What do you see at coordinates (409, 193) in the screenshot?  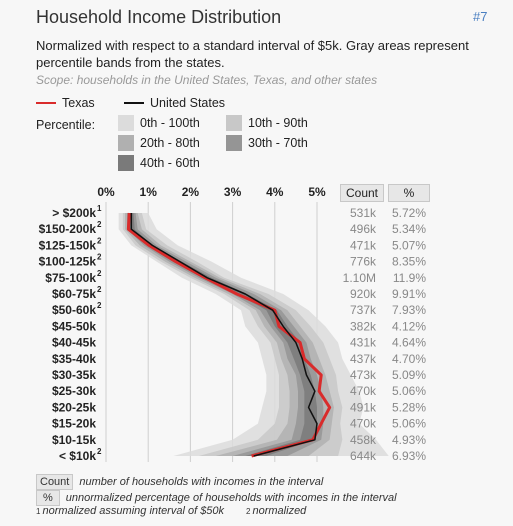 I see `percent-sort-button: %` at bounding box center [409, 193].